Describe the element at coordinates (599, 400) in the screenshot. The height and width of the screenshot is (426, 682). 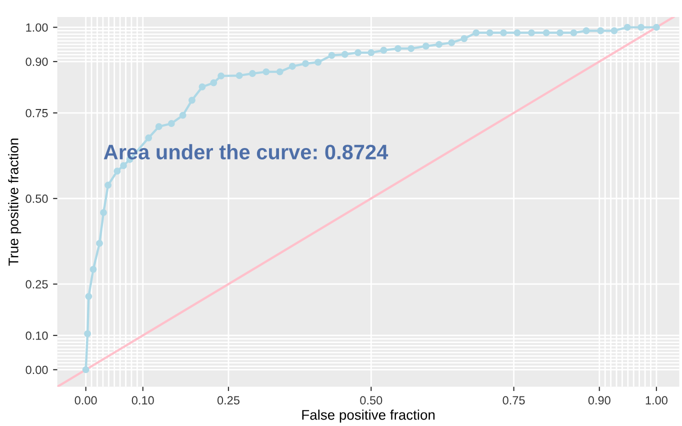
I see `x-tick-label: 0.90` at that location.